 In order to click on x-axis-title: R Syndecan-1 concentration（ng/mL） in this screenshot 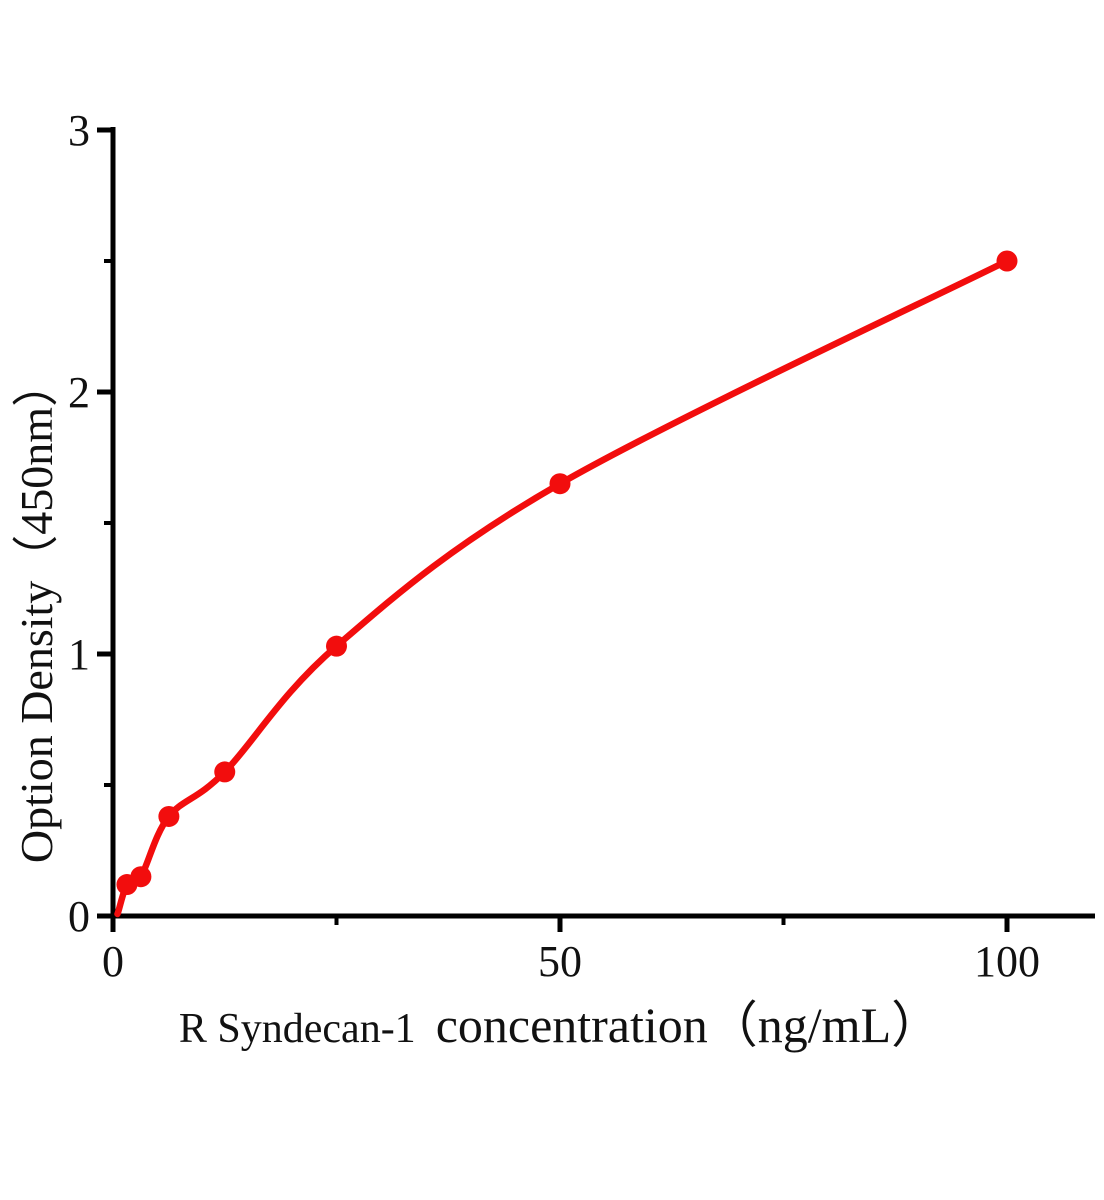, I will do `click(560, 1025)`.